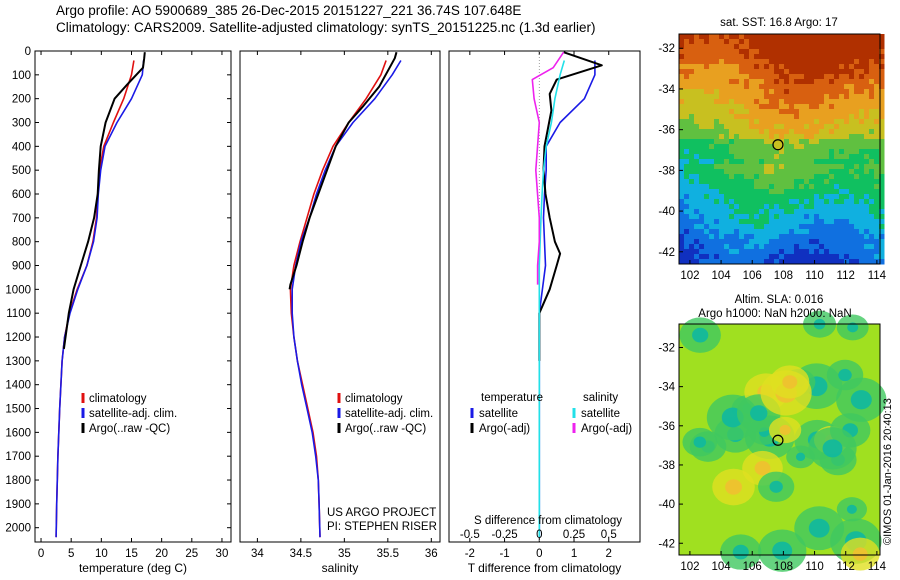  I want to click on legend-entry-salinity-argo-adj: Argo(-adj), so click(606, 429).